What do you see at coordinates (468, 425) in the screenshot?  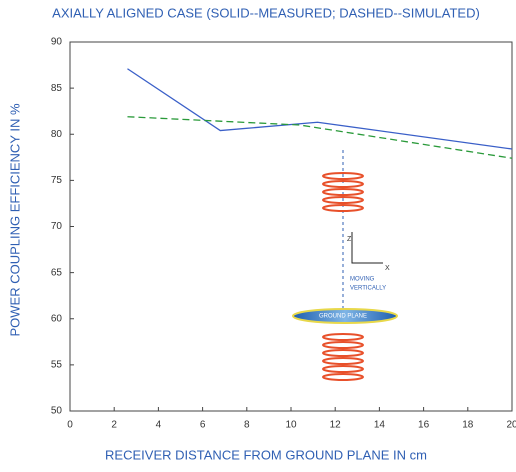 I see `x-tick-label: 18` at bounding box center [468, 425].